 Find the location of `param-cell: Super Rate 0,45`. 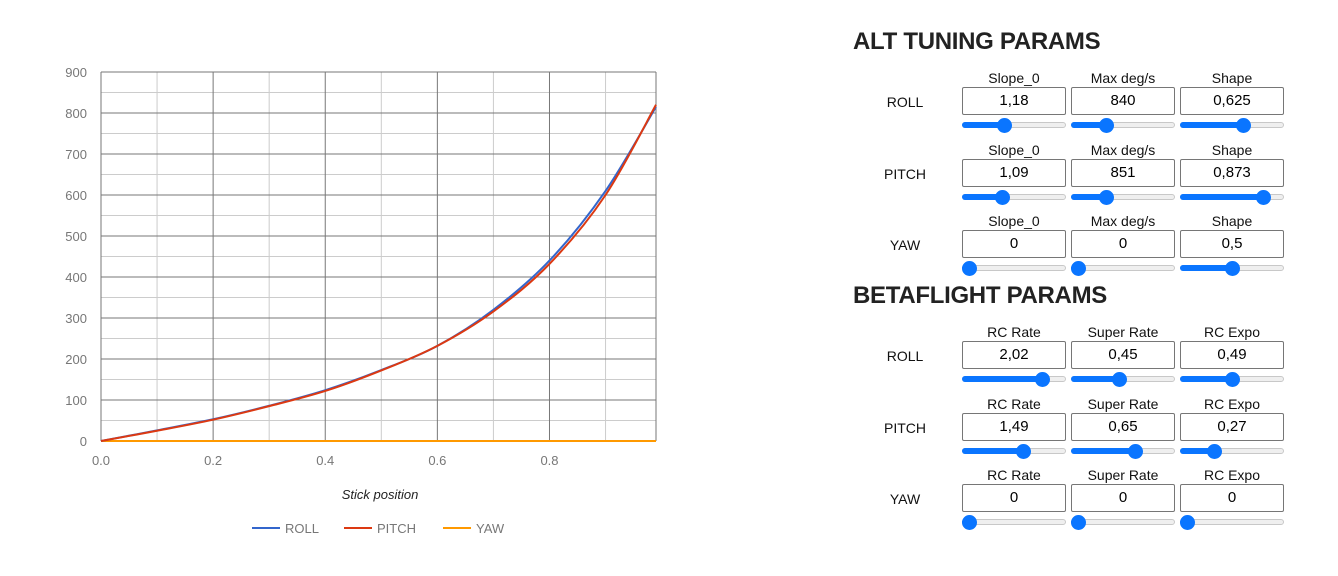

param-cell: Super Rate 0,45 is located at coordinates (1123, 355).